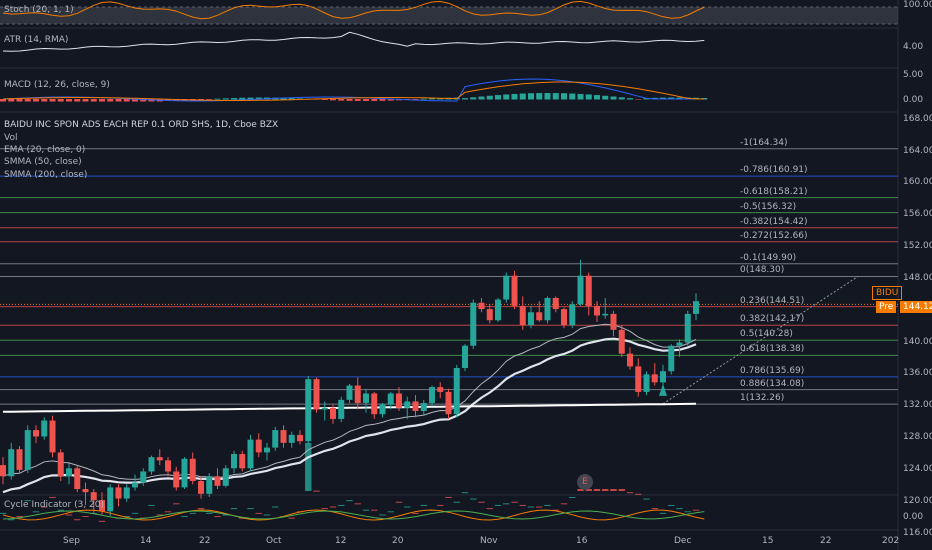 The height and width of the screenshot is (550, 932). I want to click on pre-tag-label: Pre, so click(886, 307).